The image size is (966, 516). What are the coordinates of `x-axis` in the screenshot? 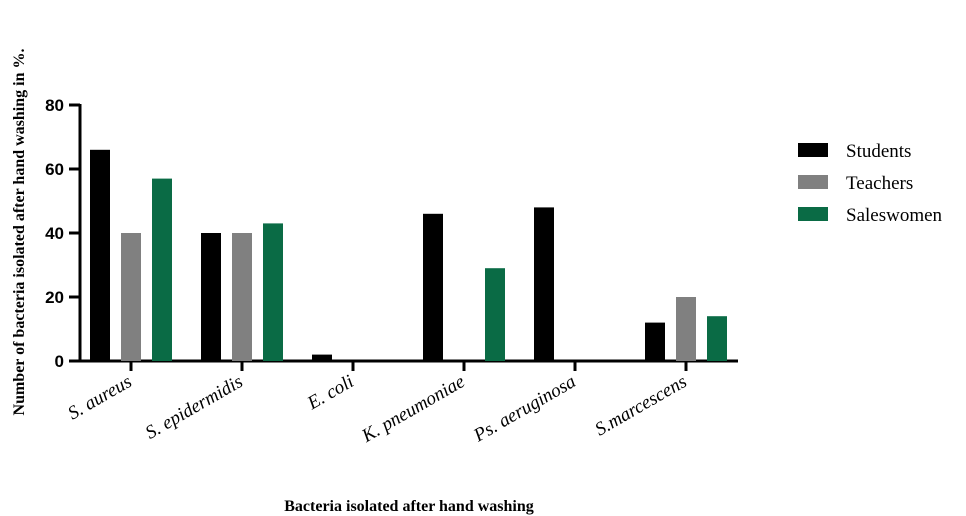 It's located at (408, 365).